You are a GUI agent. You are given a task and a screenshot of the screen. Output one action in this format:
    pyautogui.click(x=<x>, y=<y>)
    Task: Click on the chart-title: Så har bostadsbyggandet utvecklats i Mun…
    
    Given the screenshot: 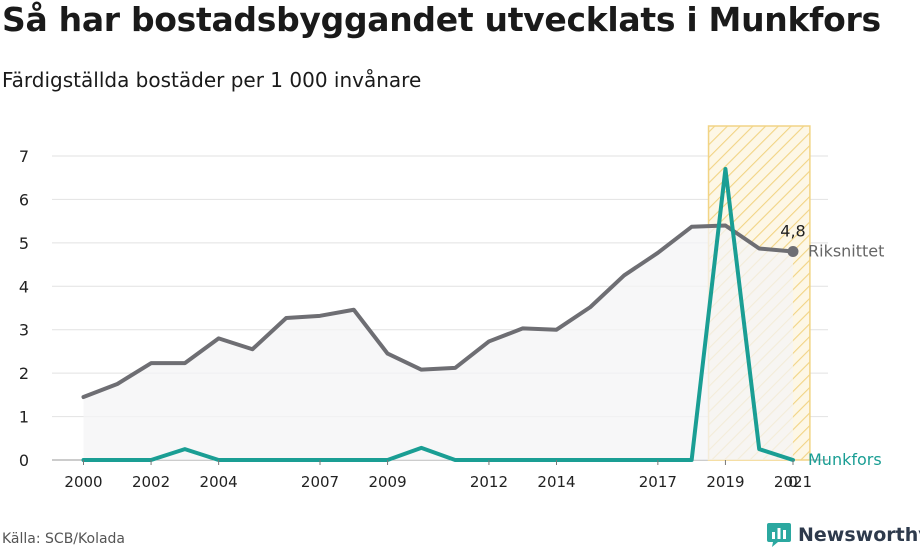 What is the action you would take?
    pyautogui.click(x=441, y=19)
    